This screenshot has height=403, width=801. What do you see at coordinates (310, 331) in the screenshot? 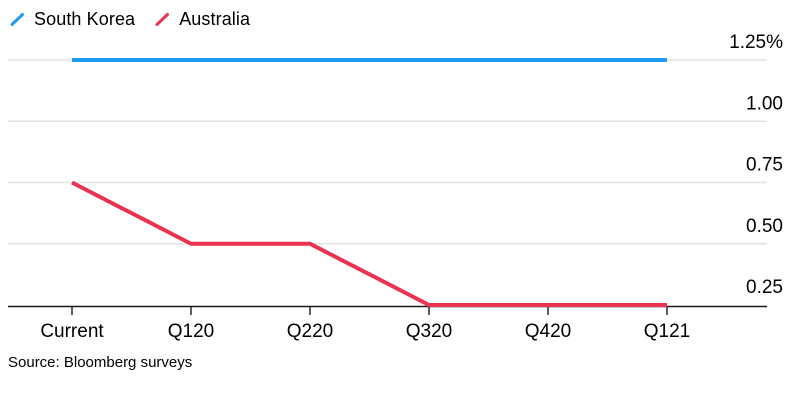
I see `x-axis-label: Q220` at bounding box center [310, 331].